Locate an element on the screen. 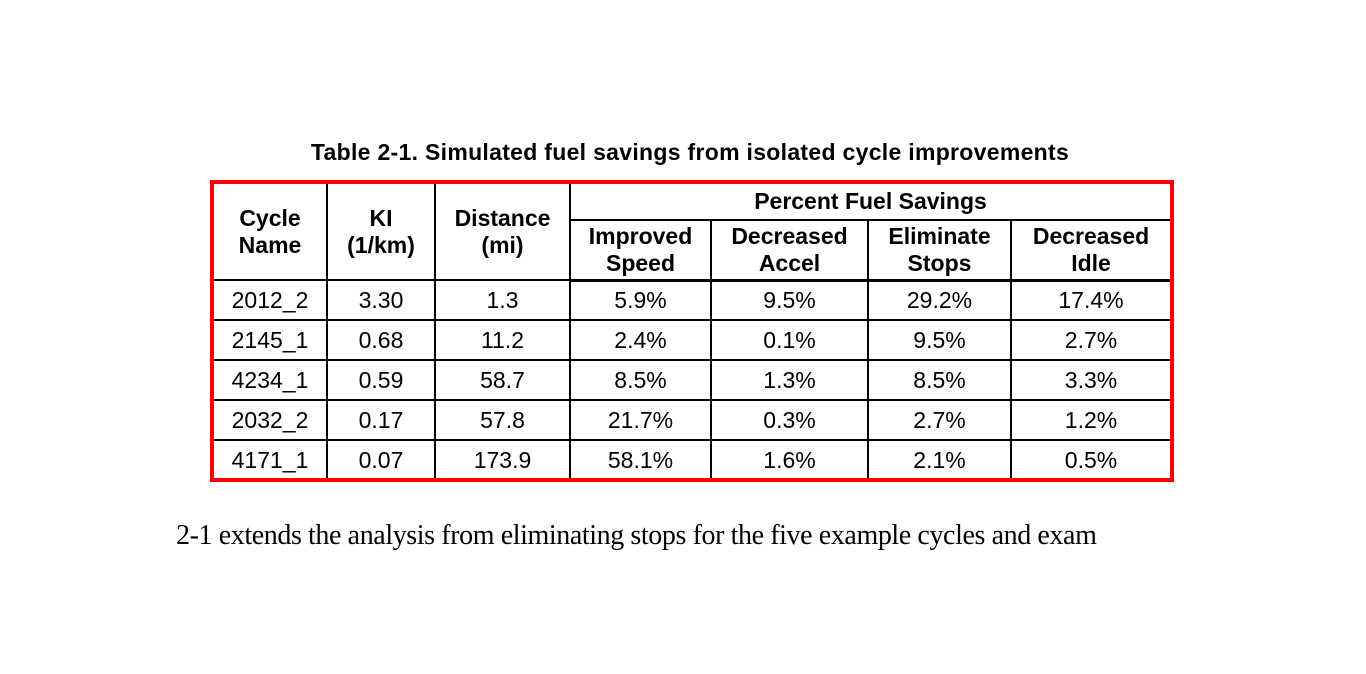 The image size is (1366, 674). cell-ki: 0.68 is located at coordinates (381, 340).